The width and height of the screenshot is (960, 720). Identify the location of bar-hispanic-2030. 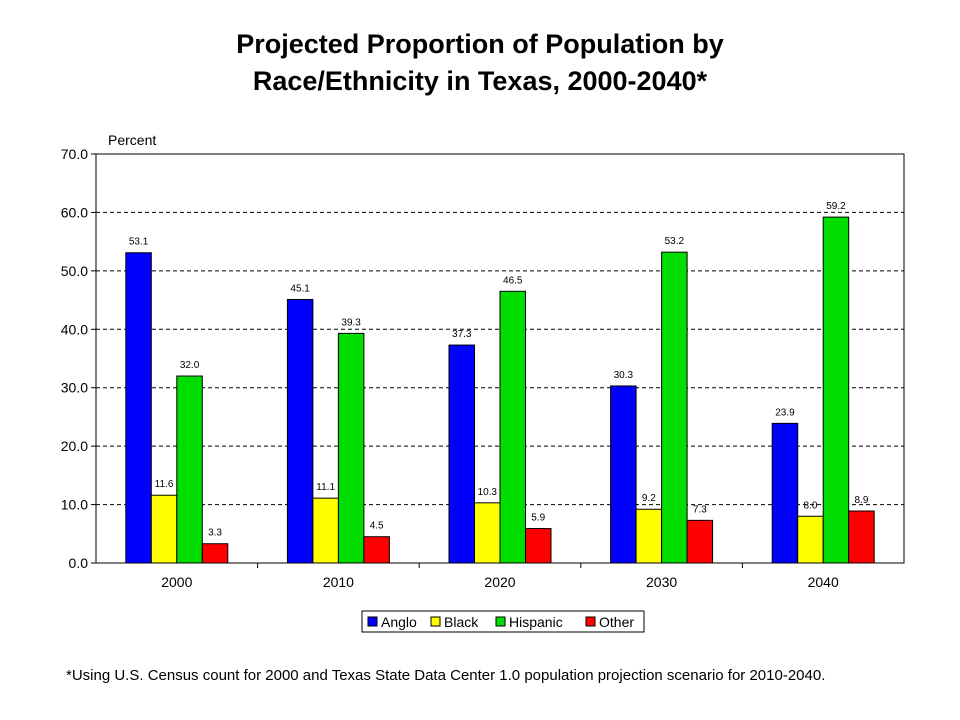
(674, 407).